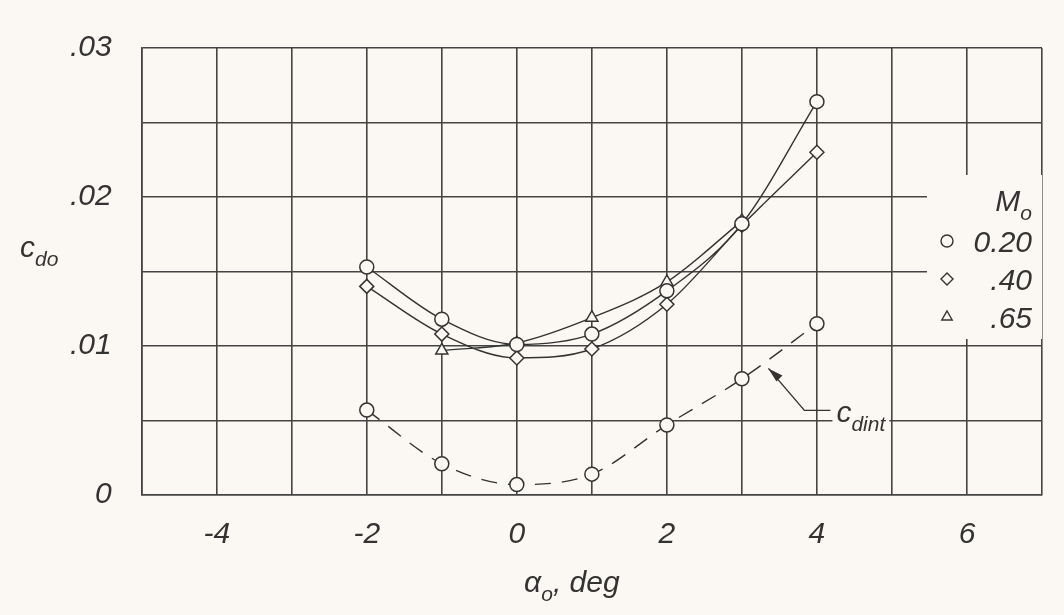 The image size is (1064, 615). What do you see at coordinates (517, 533) in the screenshot?
I see `x-tick-label: 0` at bounding box center [517, 533].